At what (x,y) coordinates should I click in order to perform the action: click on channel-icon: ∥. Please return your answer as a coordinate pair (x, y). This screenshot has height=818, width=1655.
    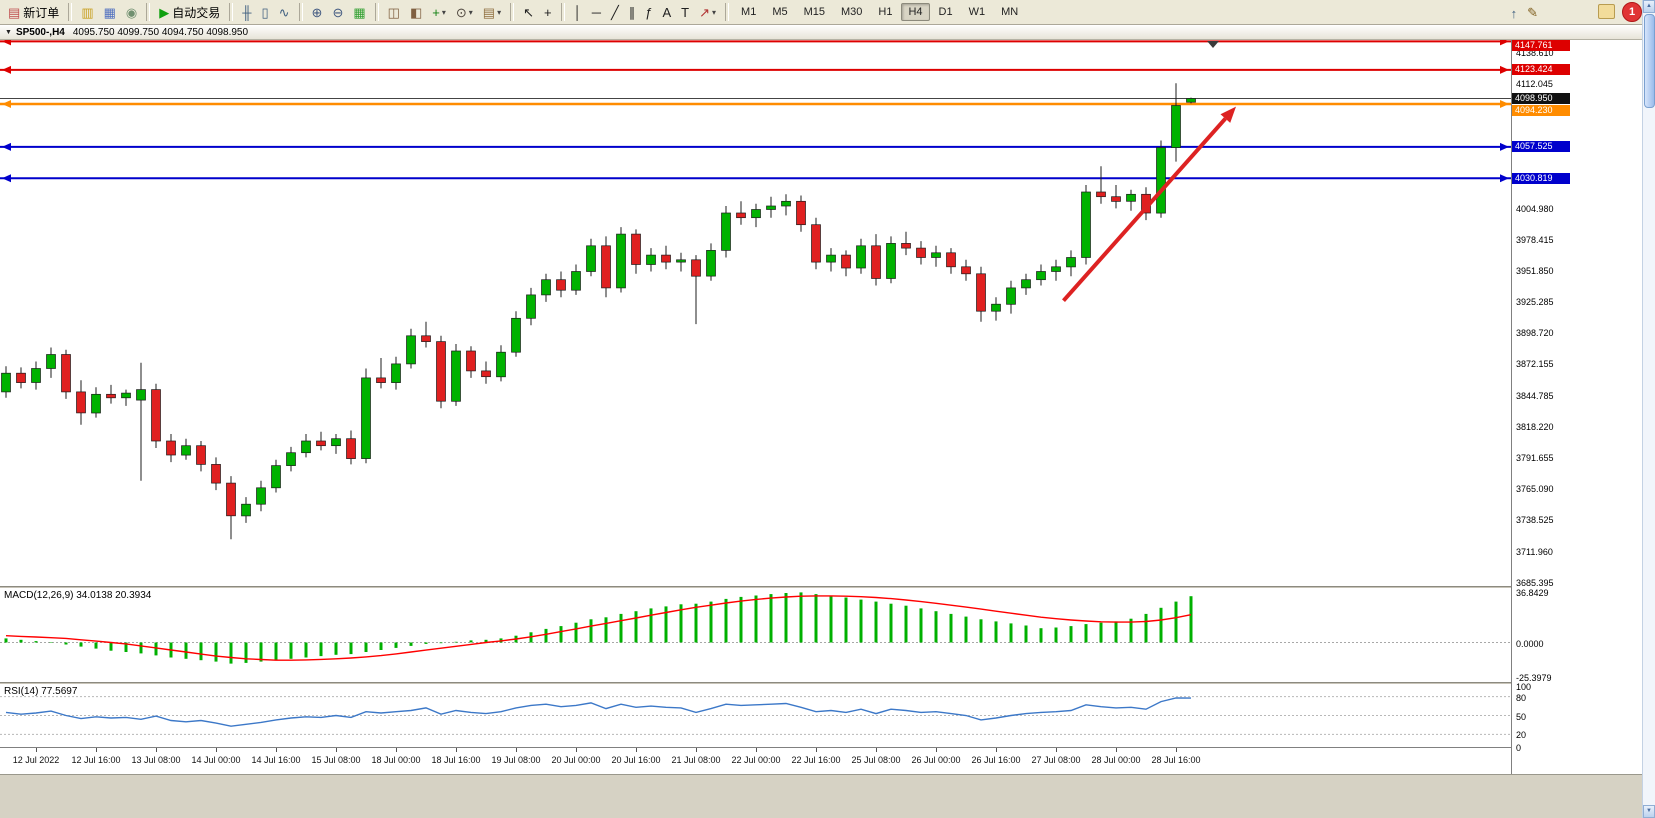
    Looking at the image, I should click on (632, 12).